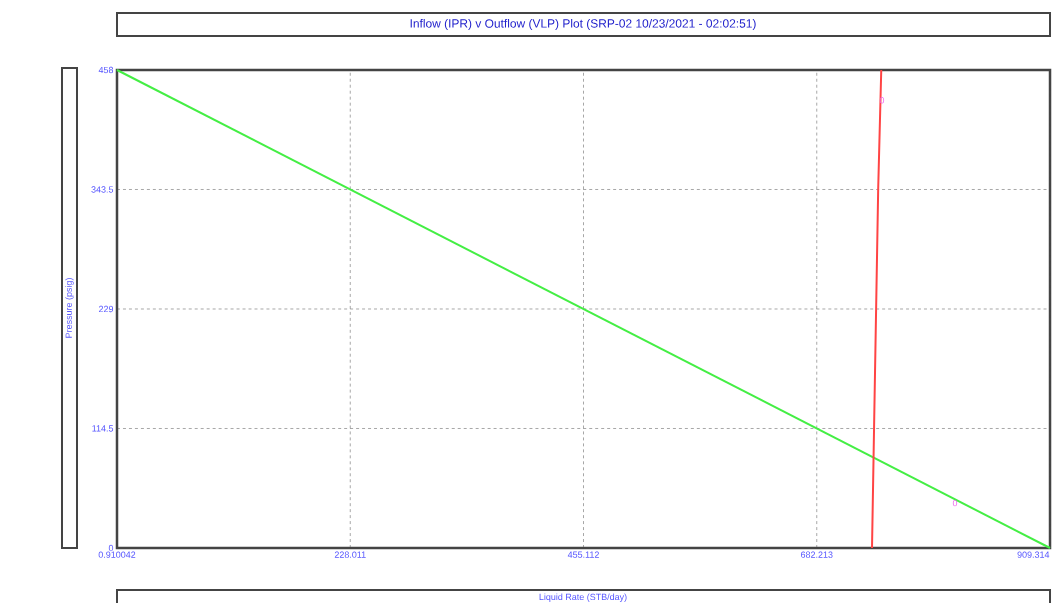 This screenshot has height=603, width=1053. I want to click on x-tick-label: 682.213, so click(817, 554).